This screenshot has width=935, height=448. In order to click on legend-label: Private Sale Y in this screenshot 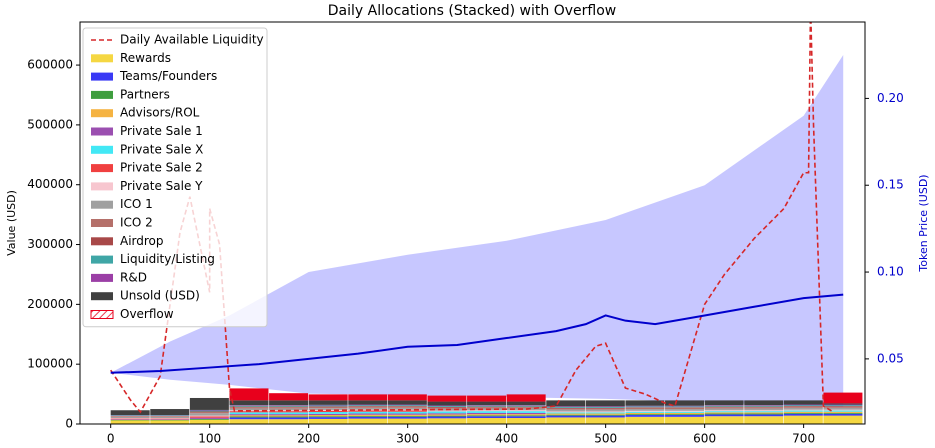, I will do `click(161, 186)`.